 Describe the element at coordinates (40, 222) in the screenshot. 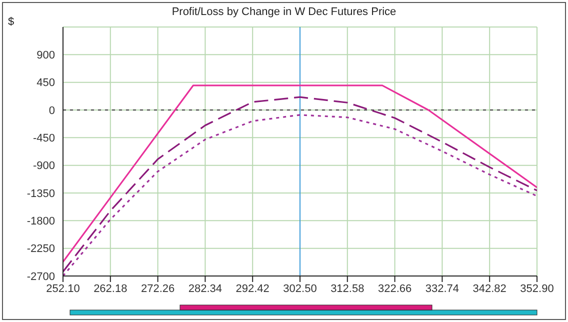

I see `y-tick-label: -1800` at that location.